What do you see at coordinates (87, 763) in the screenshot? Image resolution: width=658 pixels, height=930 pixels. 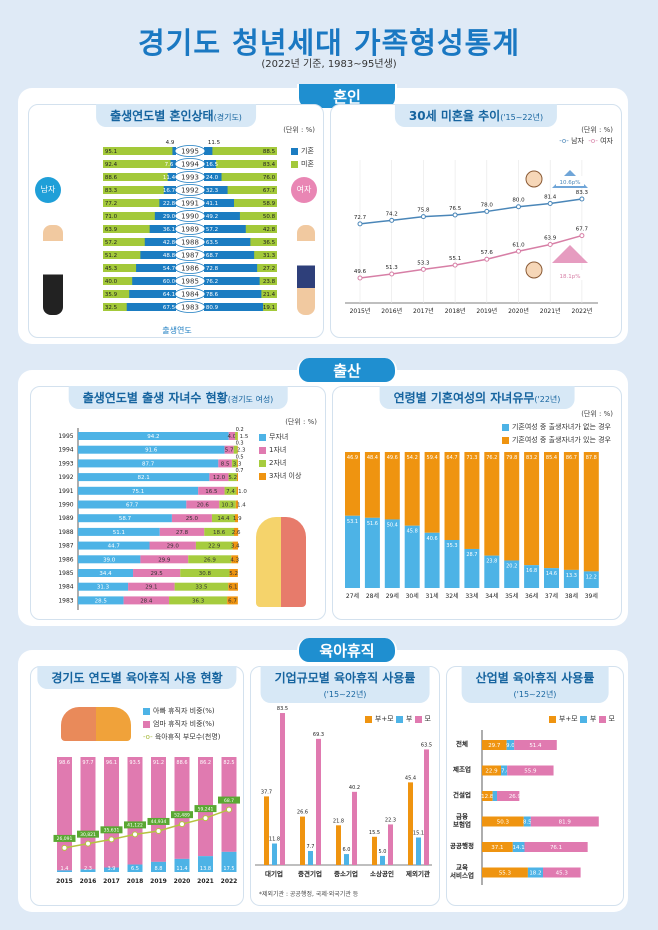 I see `data-label: 97.7` at bounding box center [87, 763].